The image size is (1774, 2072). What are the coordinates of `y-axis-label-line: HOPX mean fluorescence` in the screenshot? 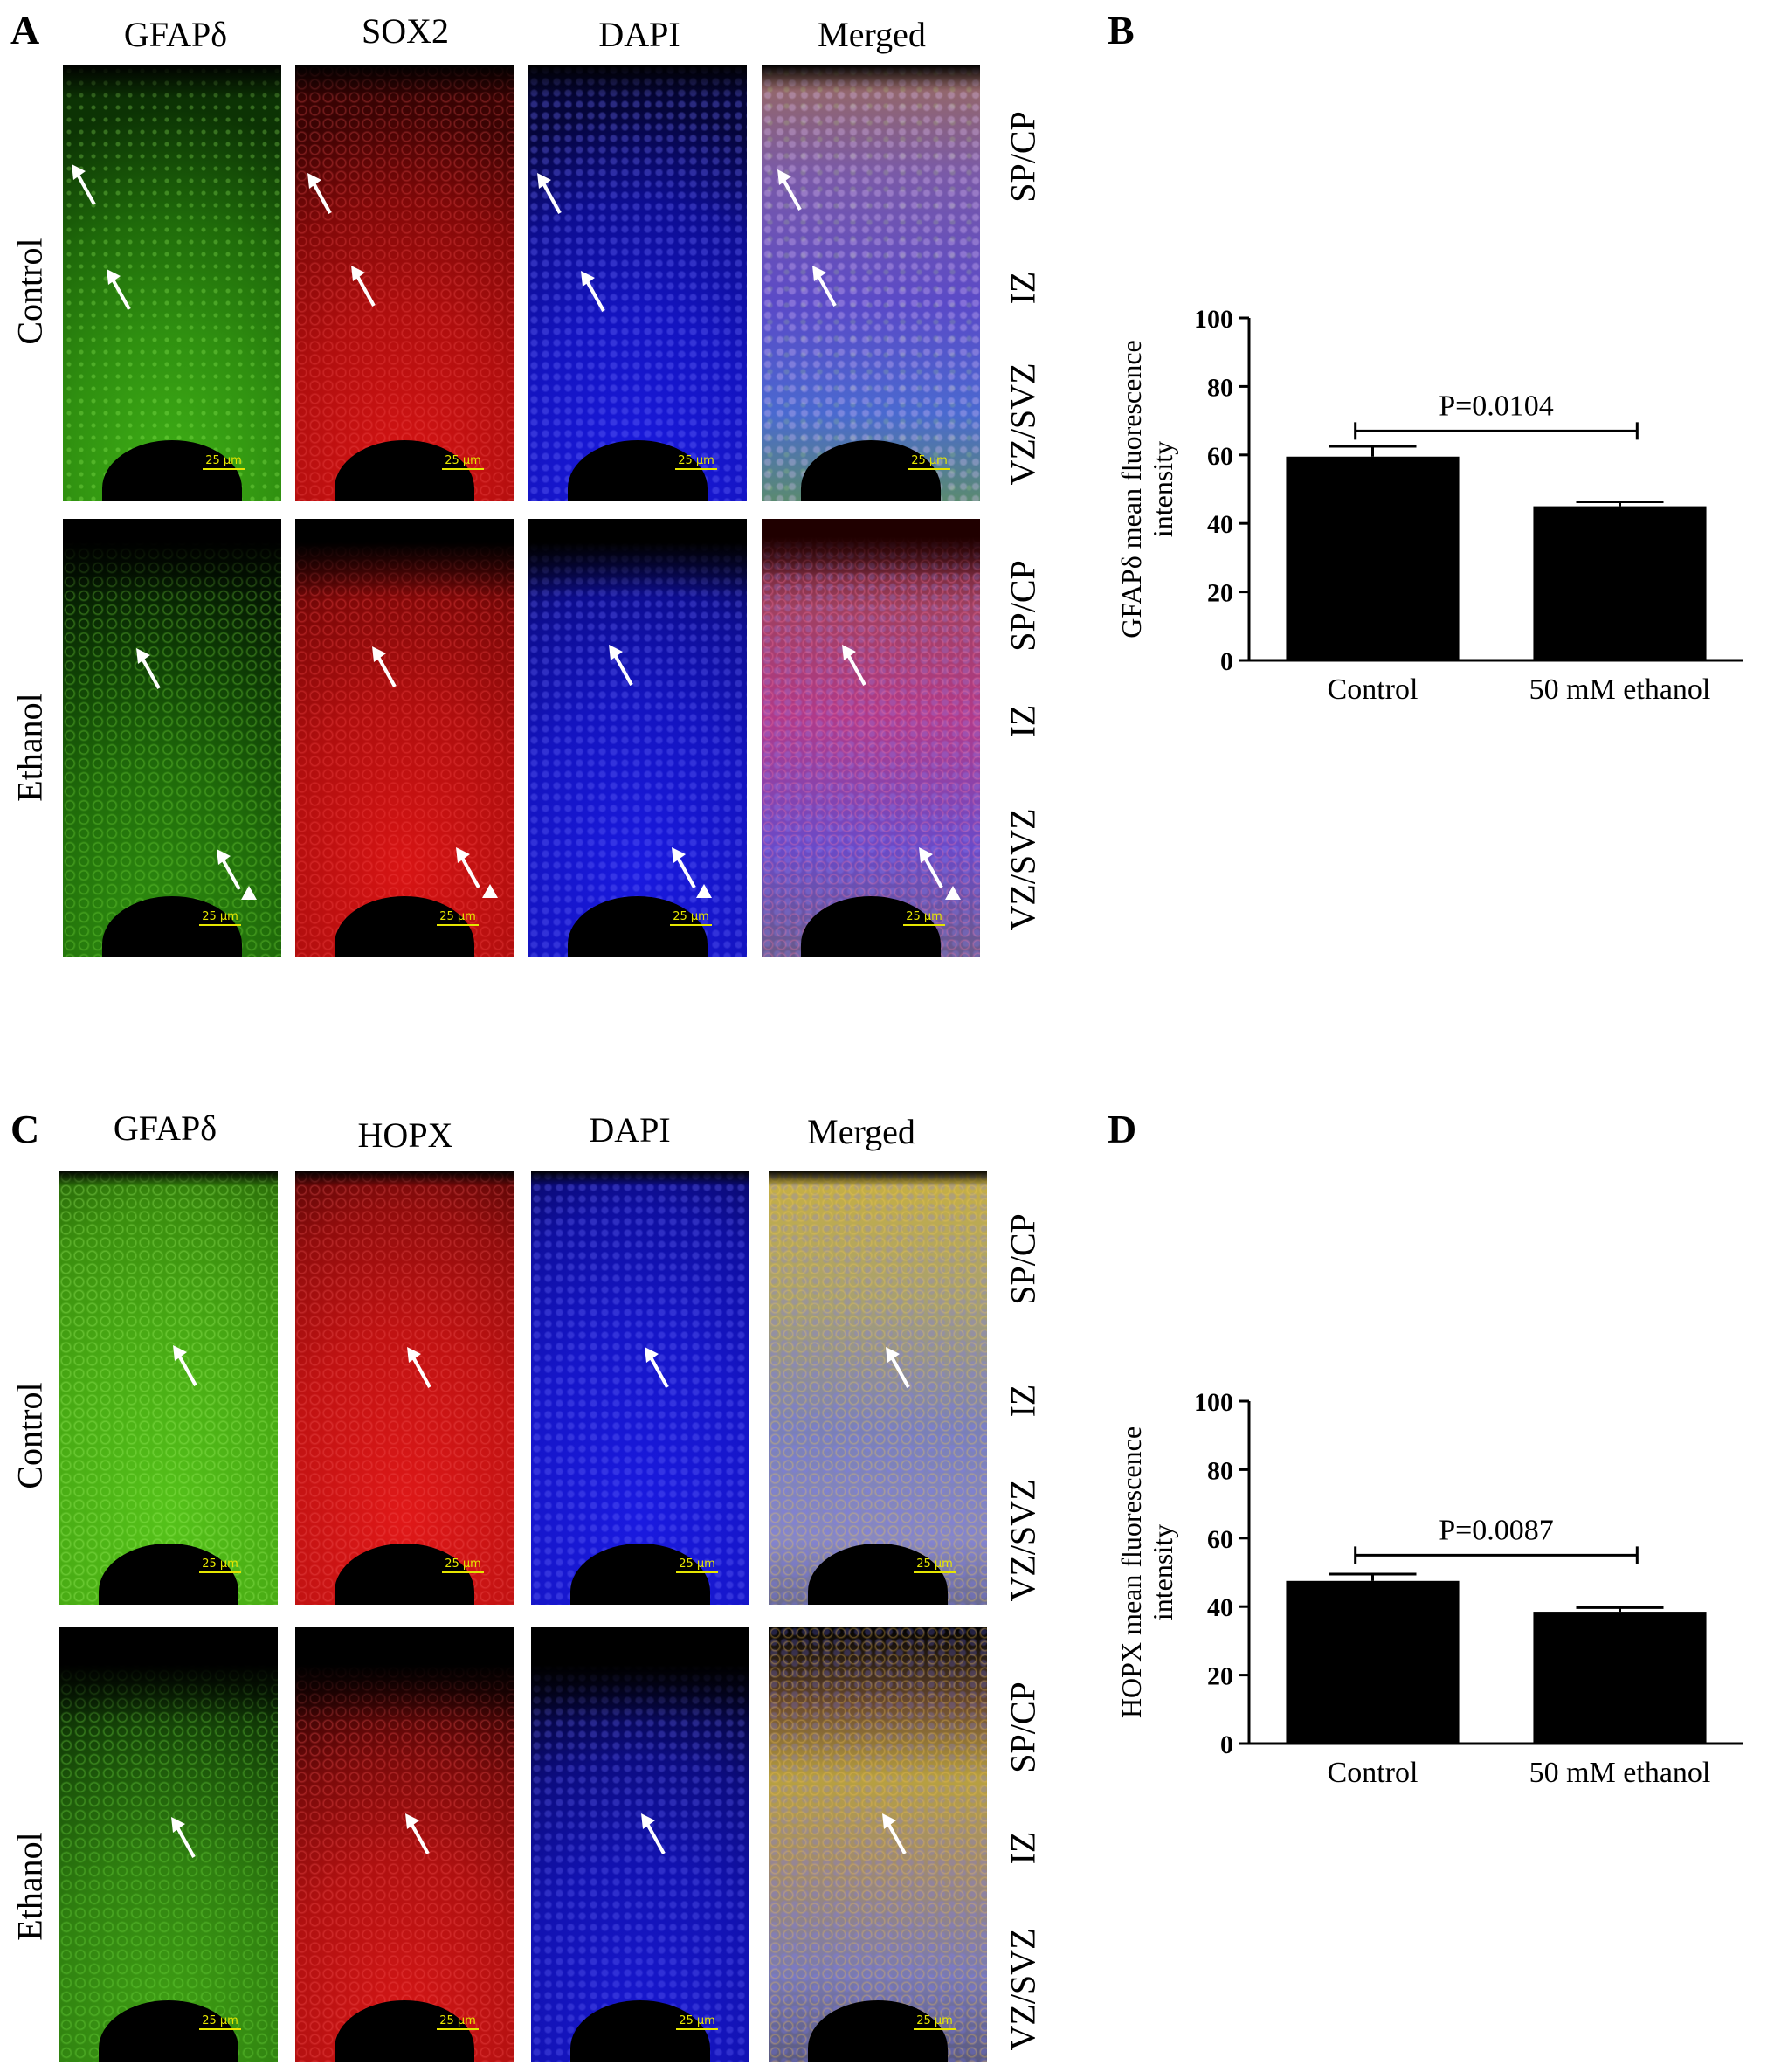 It's located at (1131, 1572).